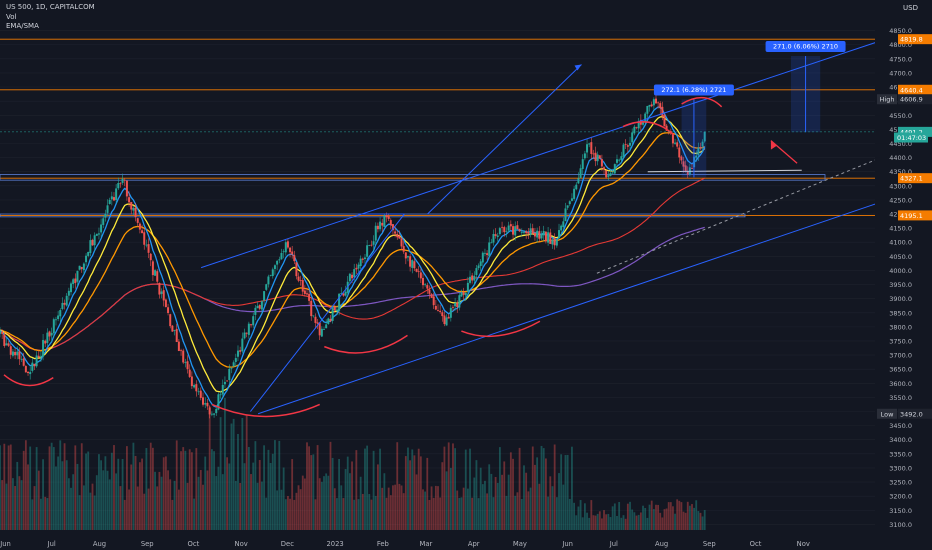 This screenshot has height=550, width=932. I want to click on y-tick-label: 4800.0, so click(900, 45).